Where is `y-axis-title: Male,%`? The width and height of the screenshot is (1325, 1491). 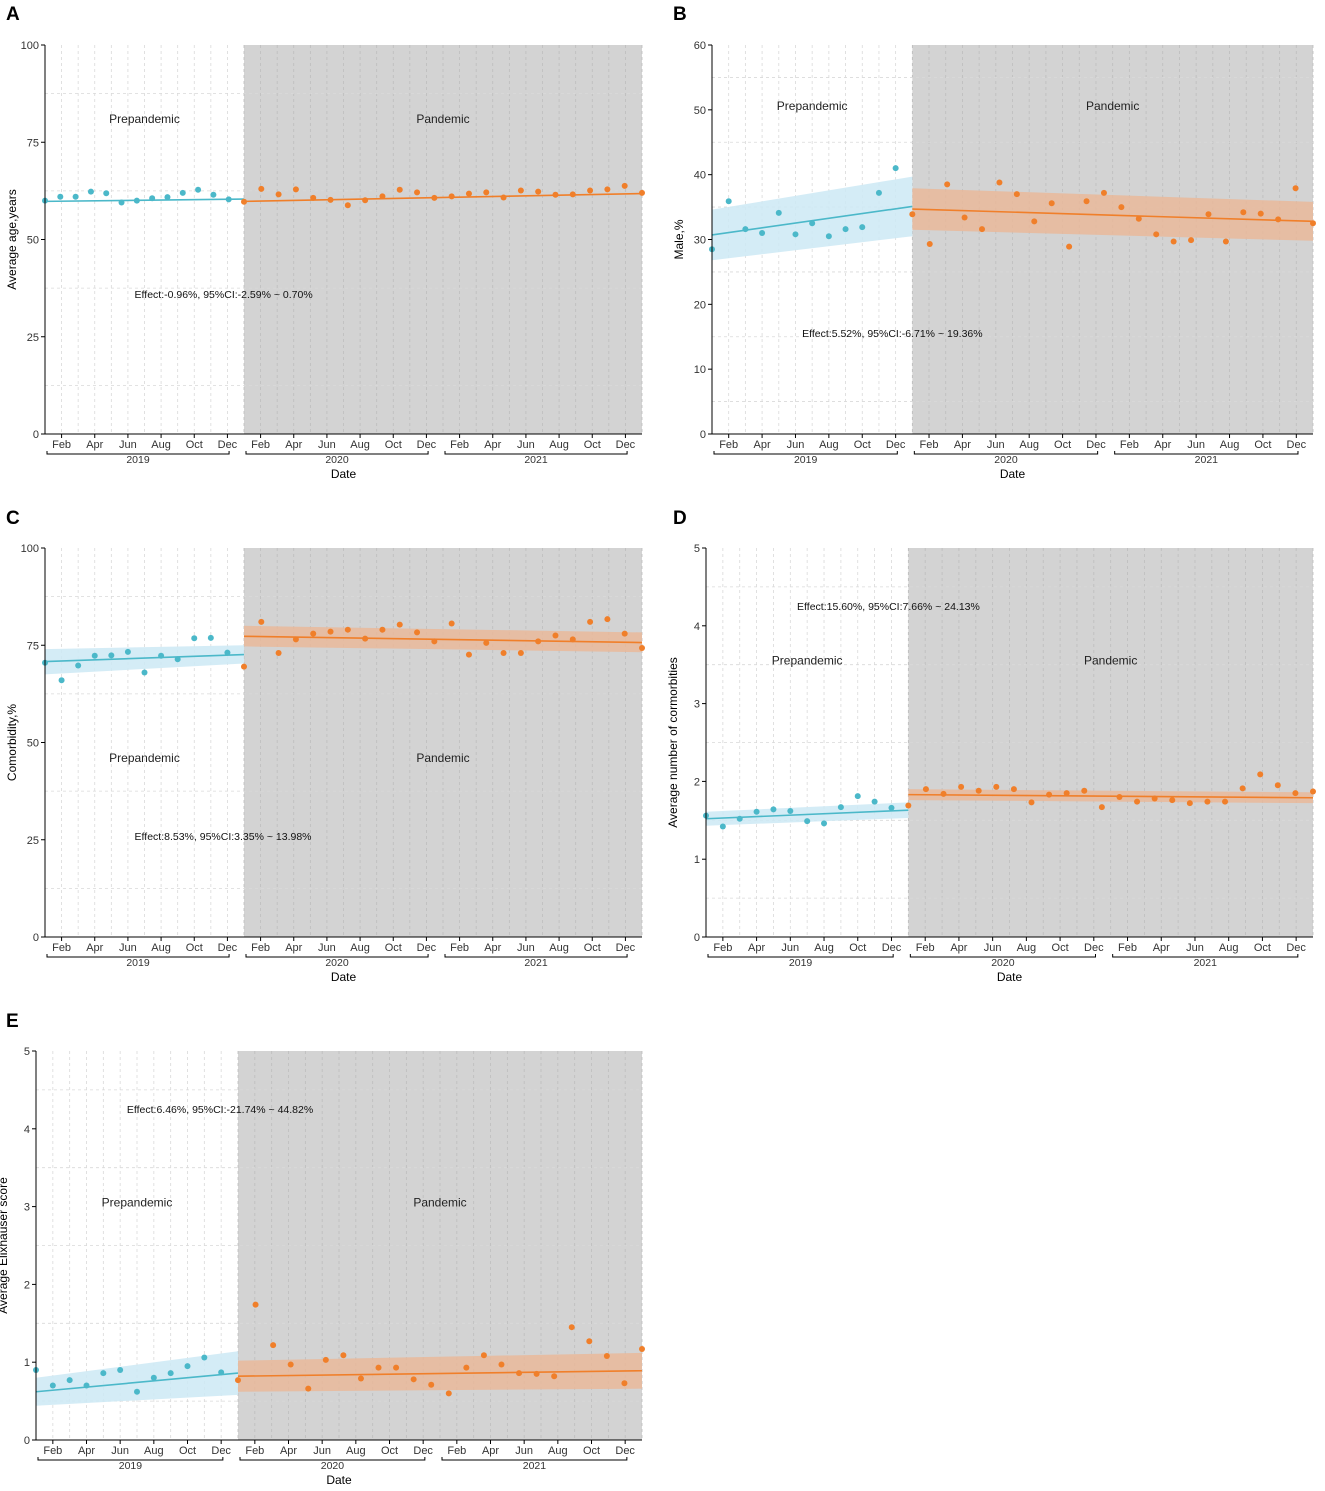 y-axis-title: Male,% is located at coordinates (679, 239).